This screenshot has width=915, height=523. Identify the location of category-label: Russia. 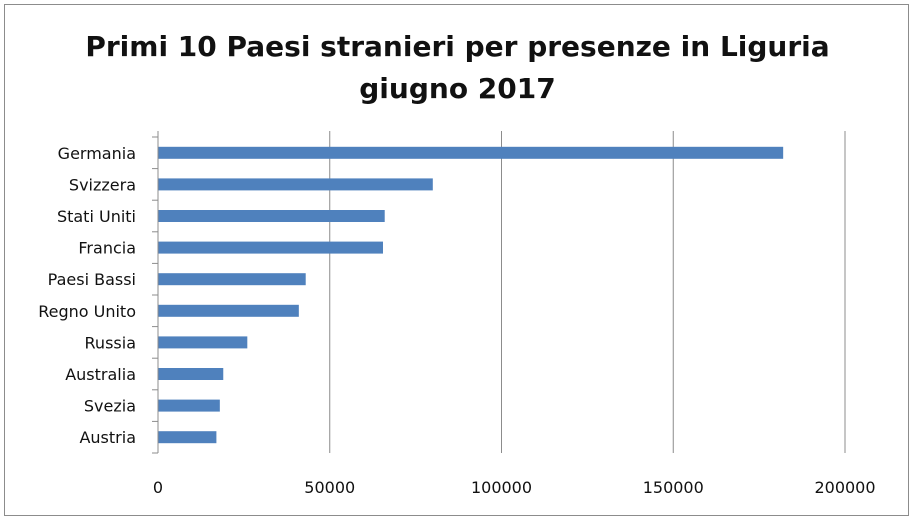
(110, 342).